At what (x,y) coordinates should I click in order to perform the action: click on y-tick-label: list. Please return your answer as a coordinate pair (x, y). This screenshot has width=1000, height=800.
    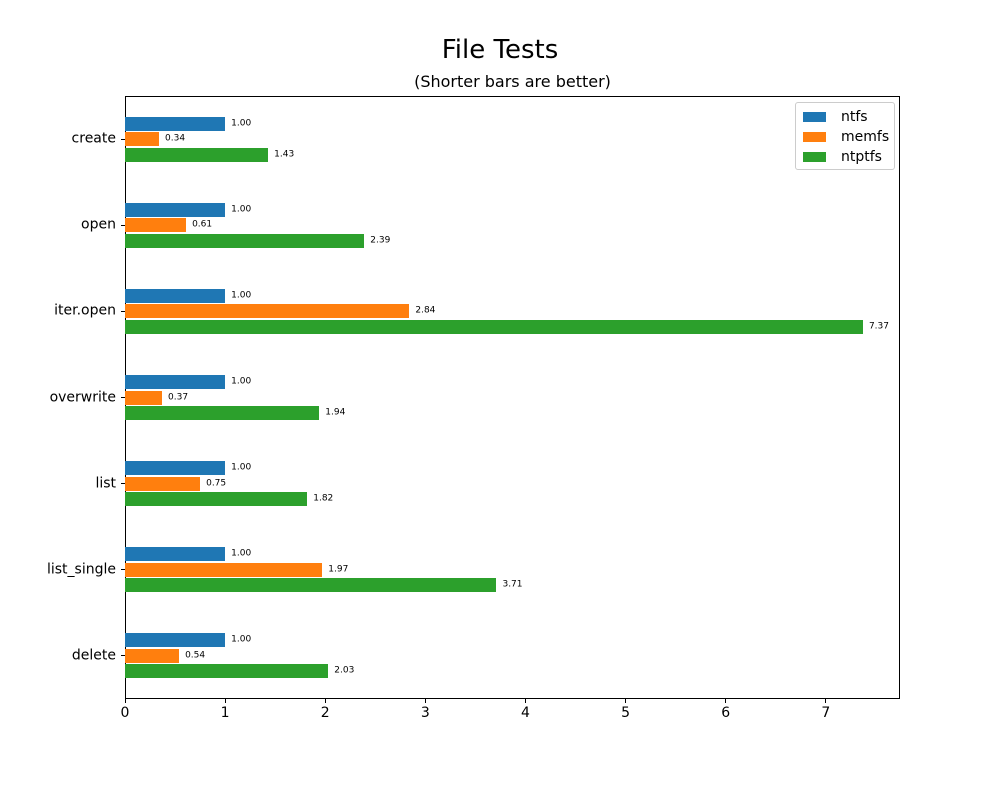
    Looking at the image, I should click on (105, 483).